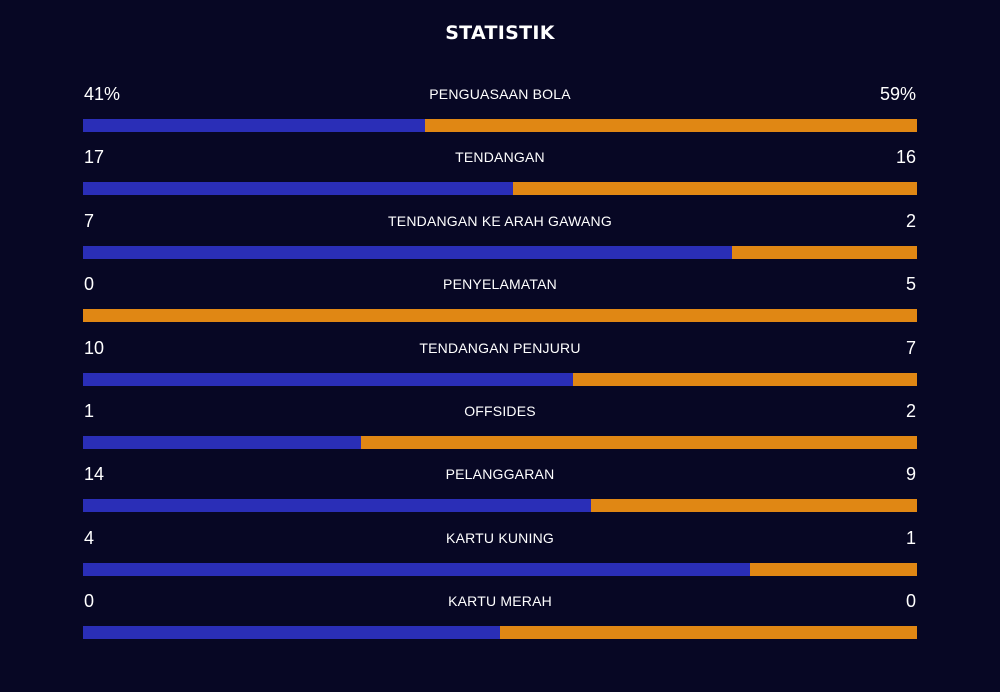 The width and height of the screenshot is (1000, 692). Describe the element at coordinates (89, 537) in the screenshot. I see `home-value: 4` at that location.